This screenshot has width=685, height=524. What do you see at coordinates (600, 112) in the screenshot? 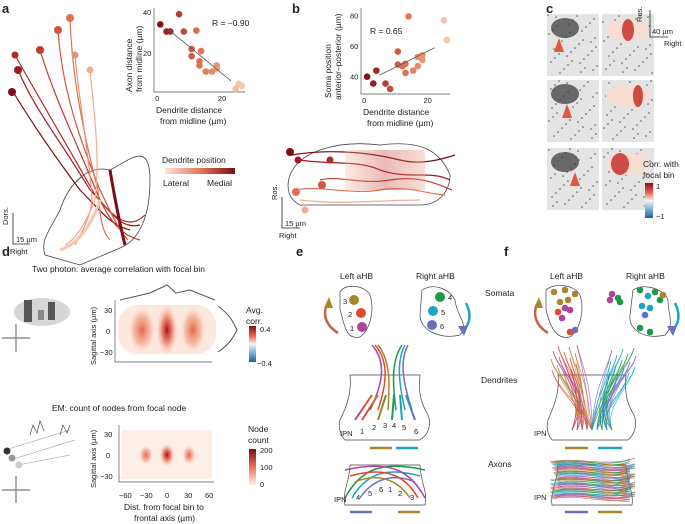
I see `panel-c-images` at bounding box center [600, 112].